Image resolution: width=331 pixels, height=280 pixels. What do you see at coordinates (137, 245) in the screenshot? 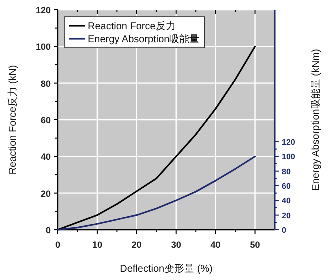
I see `x-tick-label: 20` at bounding box center [137, 245].